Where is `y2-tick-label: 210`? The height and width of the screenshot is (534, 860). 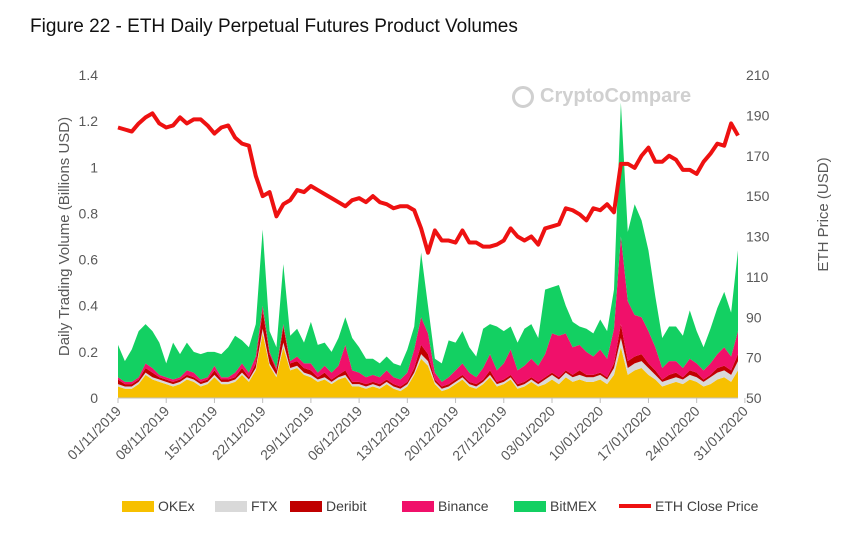 y2-tick-label: 210 is located at coordinates (758, 75).